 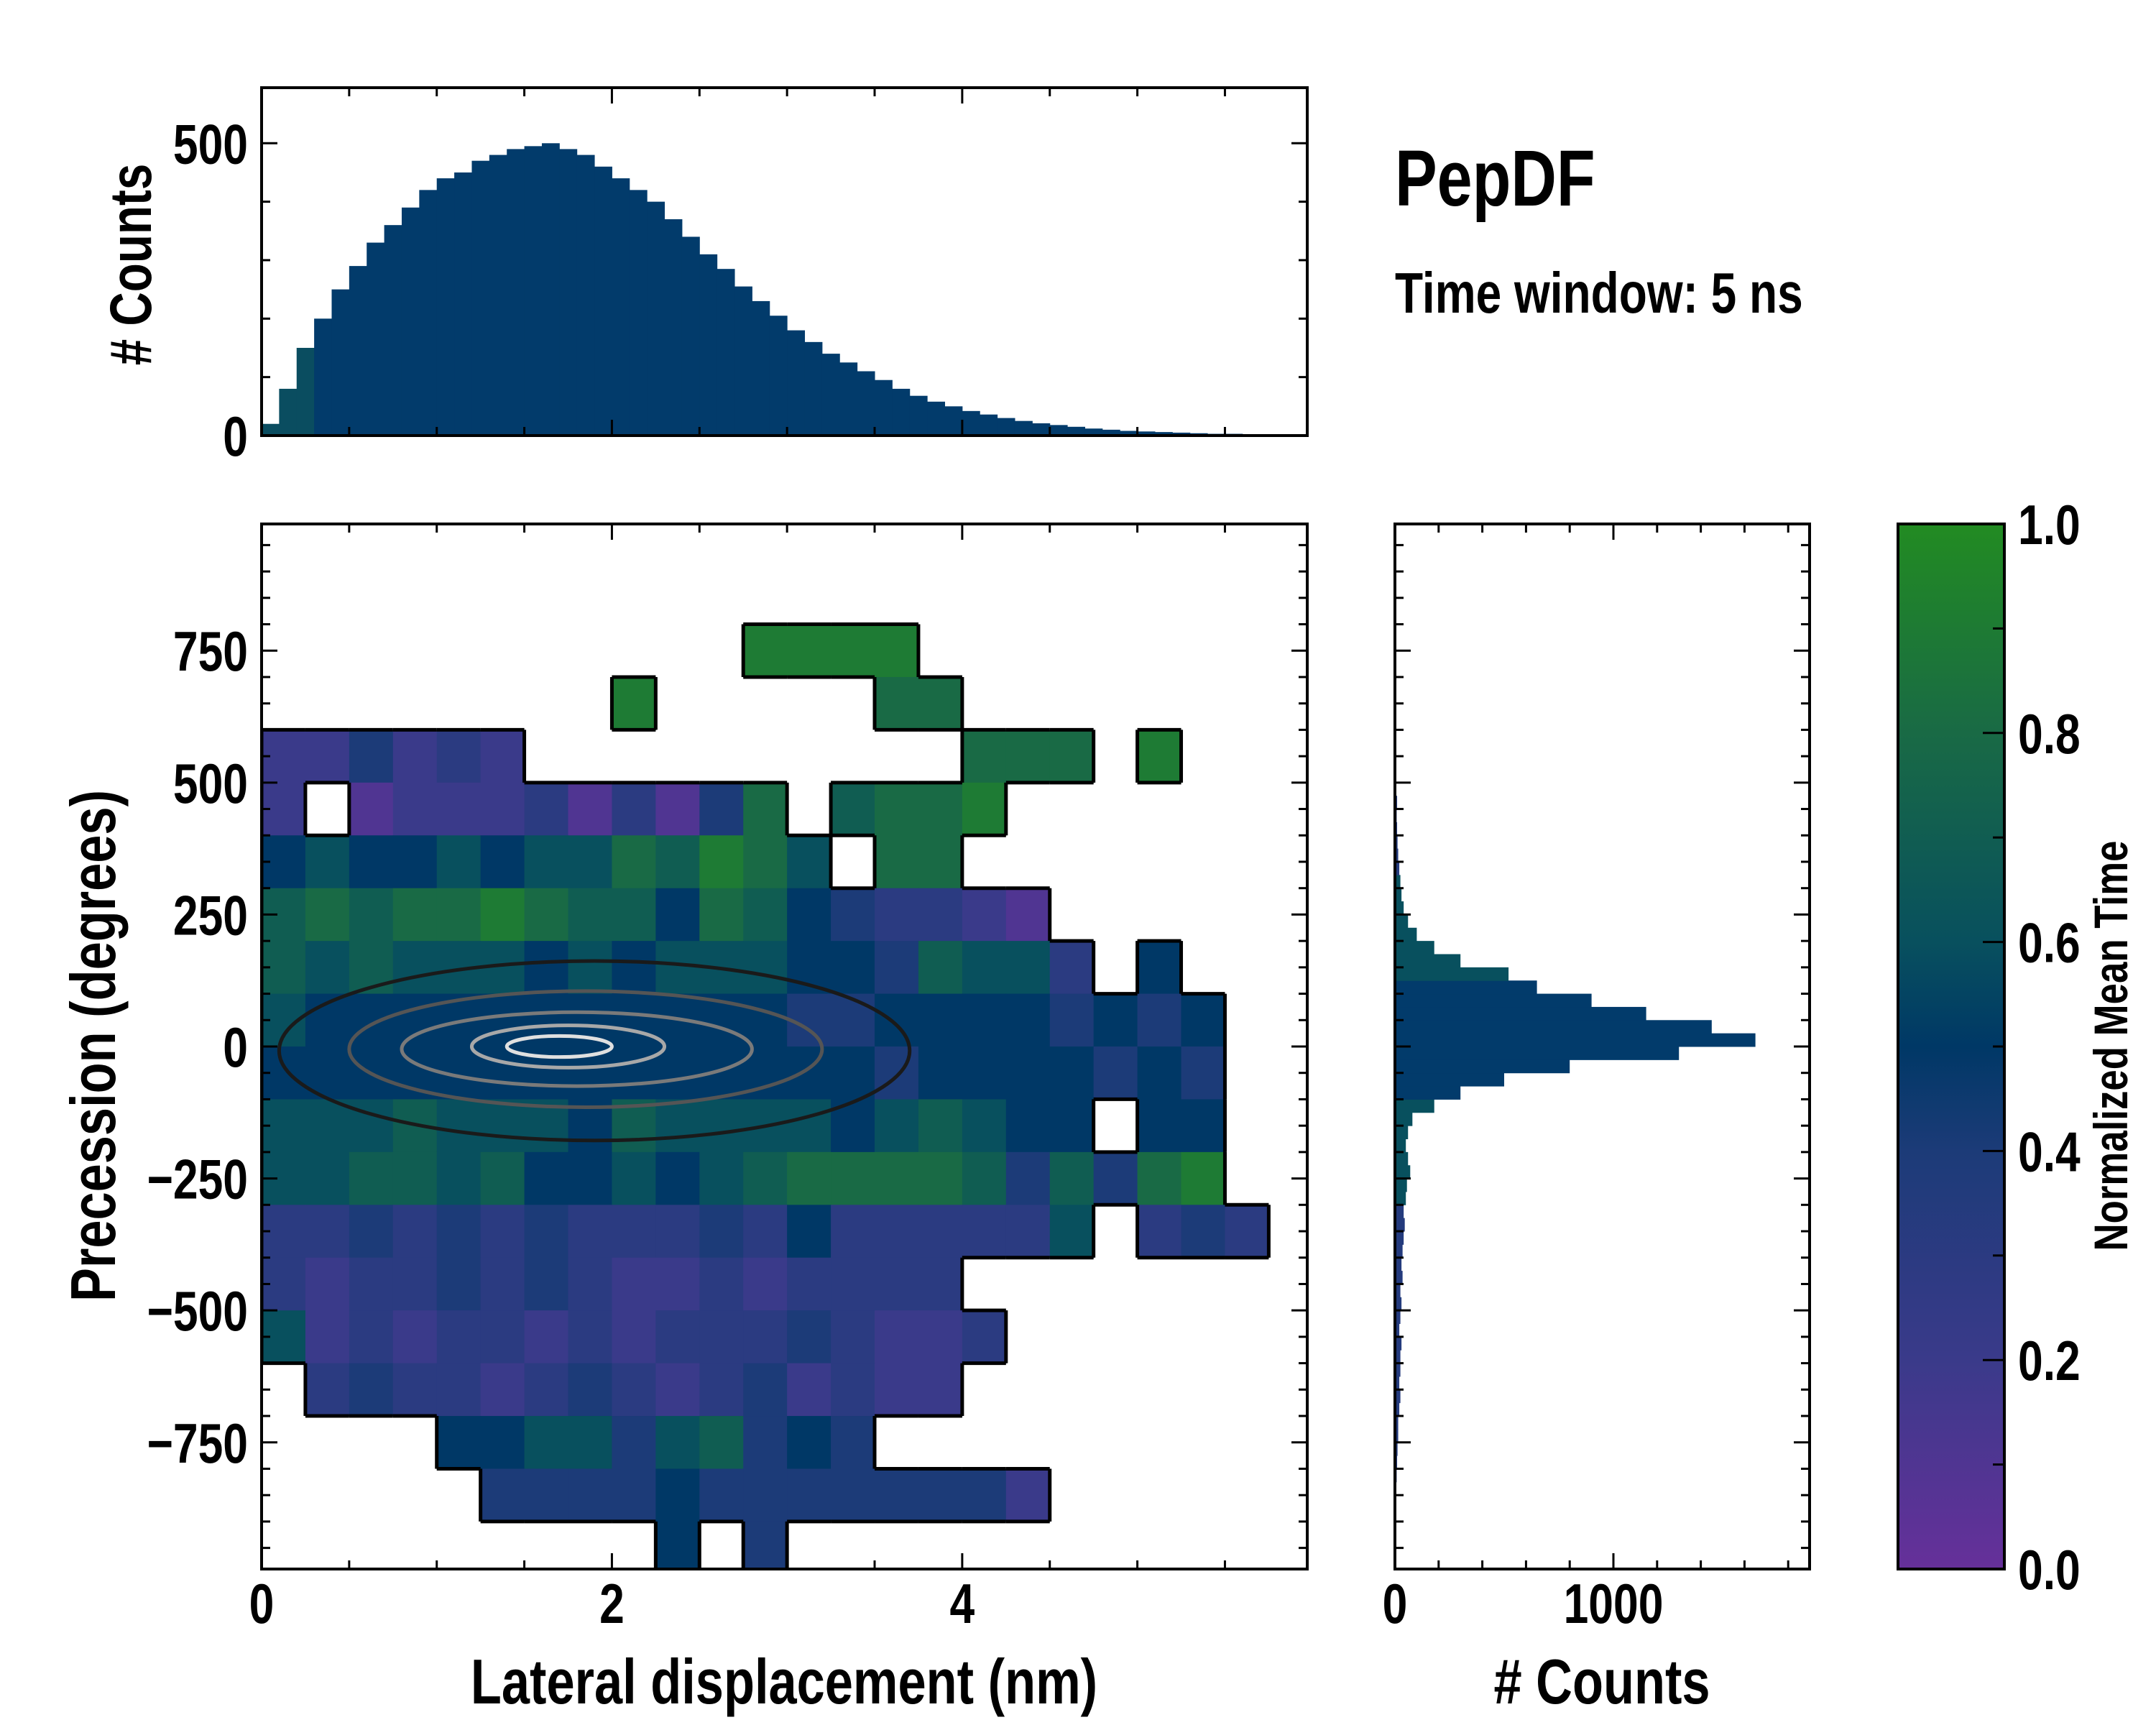 What do you see at coordinates (1614, 1603) in the screenshot?
I see `x-tick-label-wrap: 1000` at bounding box center [1614, 1603].